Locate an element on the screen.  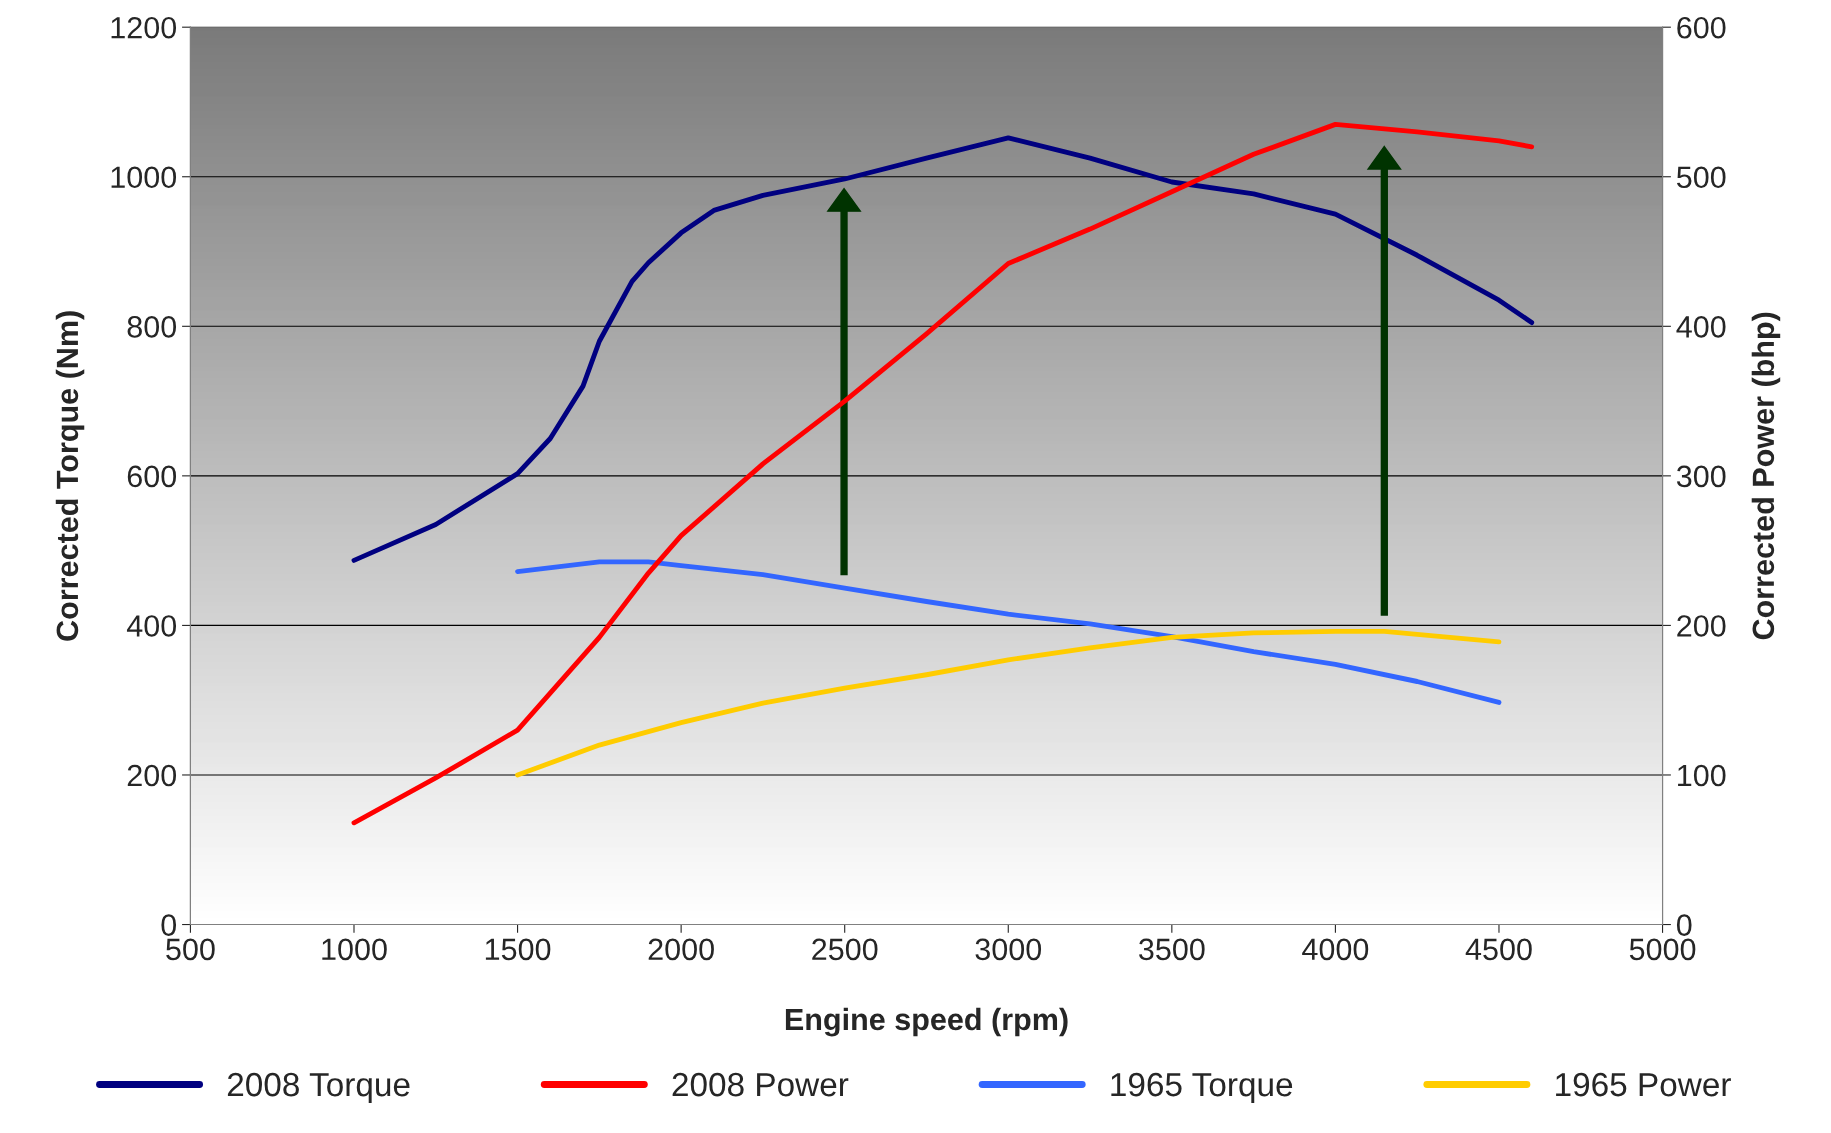
y-axis-title: Corrected Torque (Nm) is located at coordinates (70, 476).